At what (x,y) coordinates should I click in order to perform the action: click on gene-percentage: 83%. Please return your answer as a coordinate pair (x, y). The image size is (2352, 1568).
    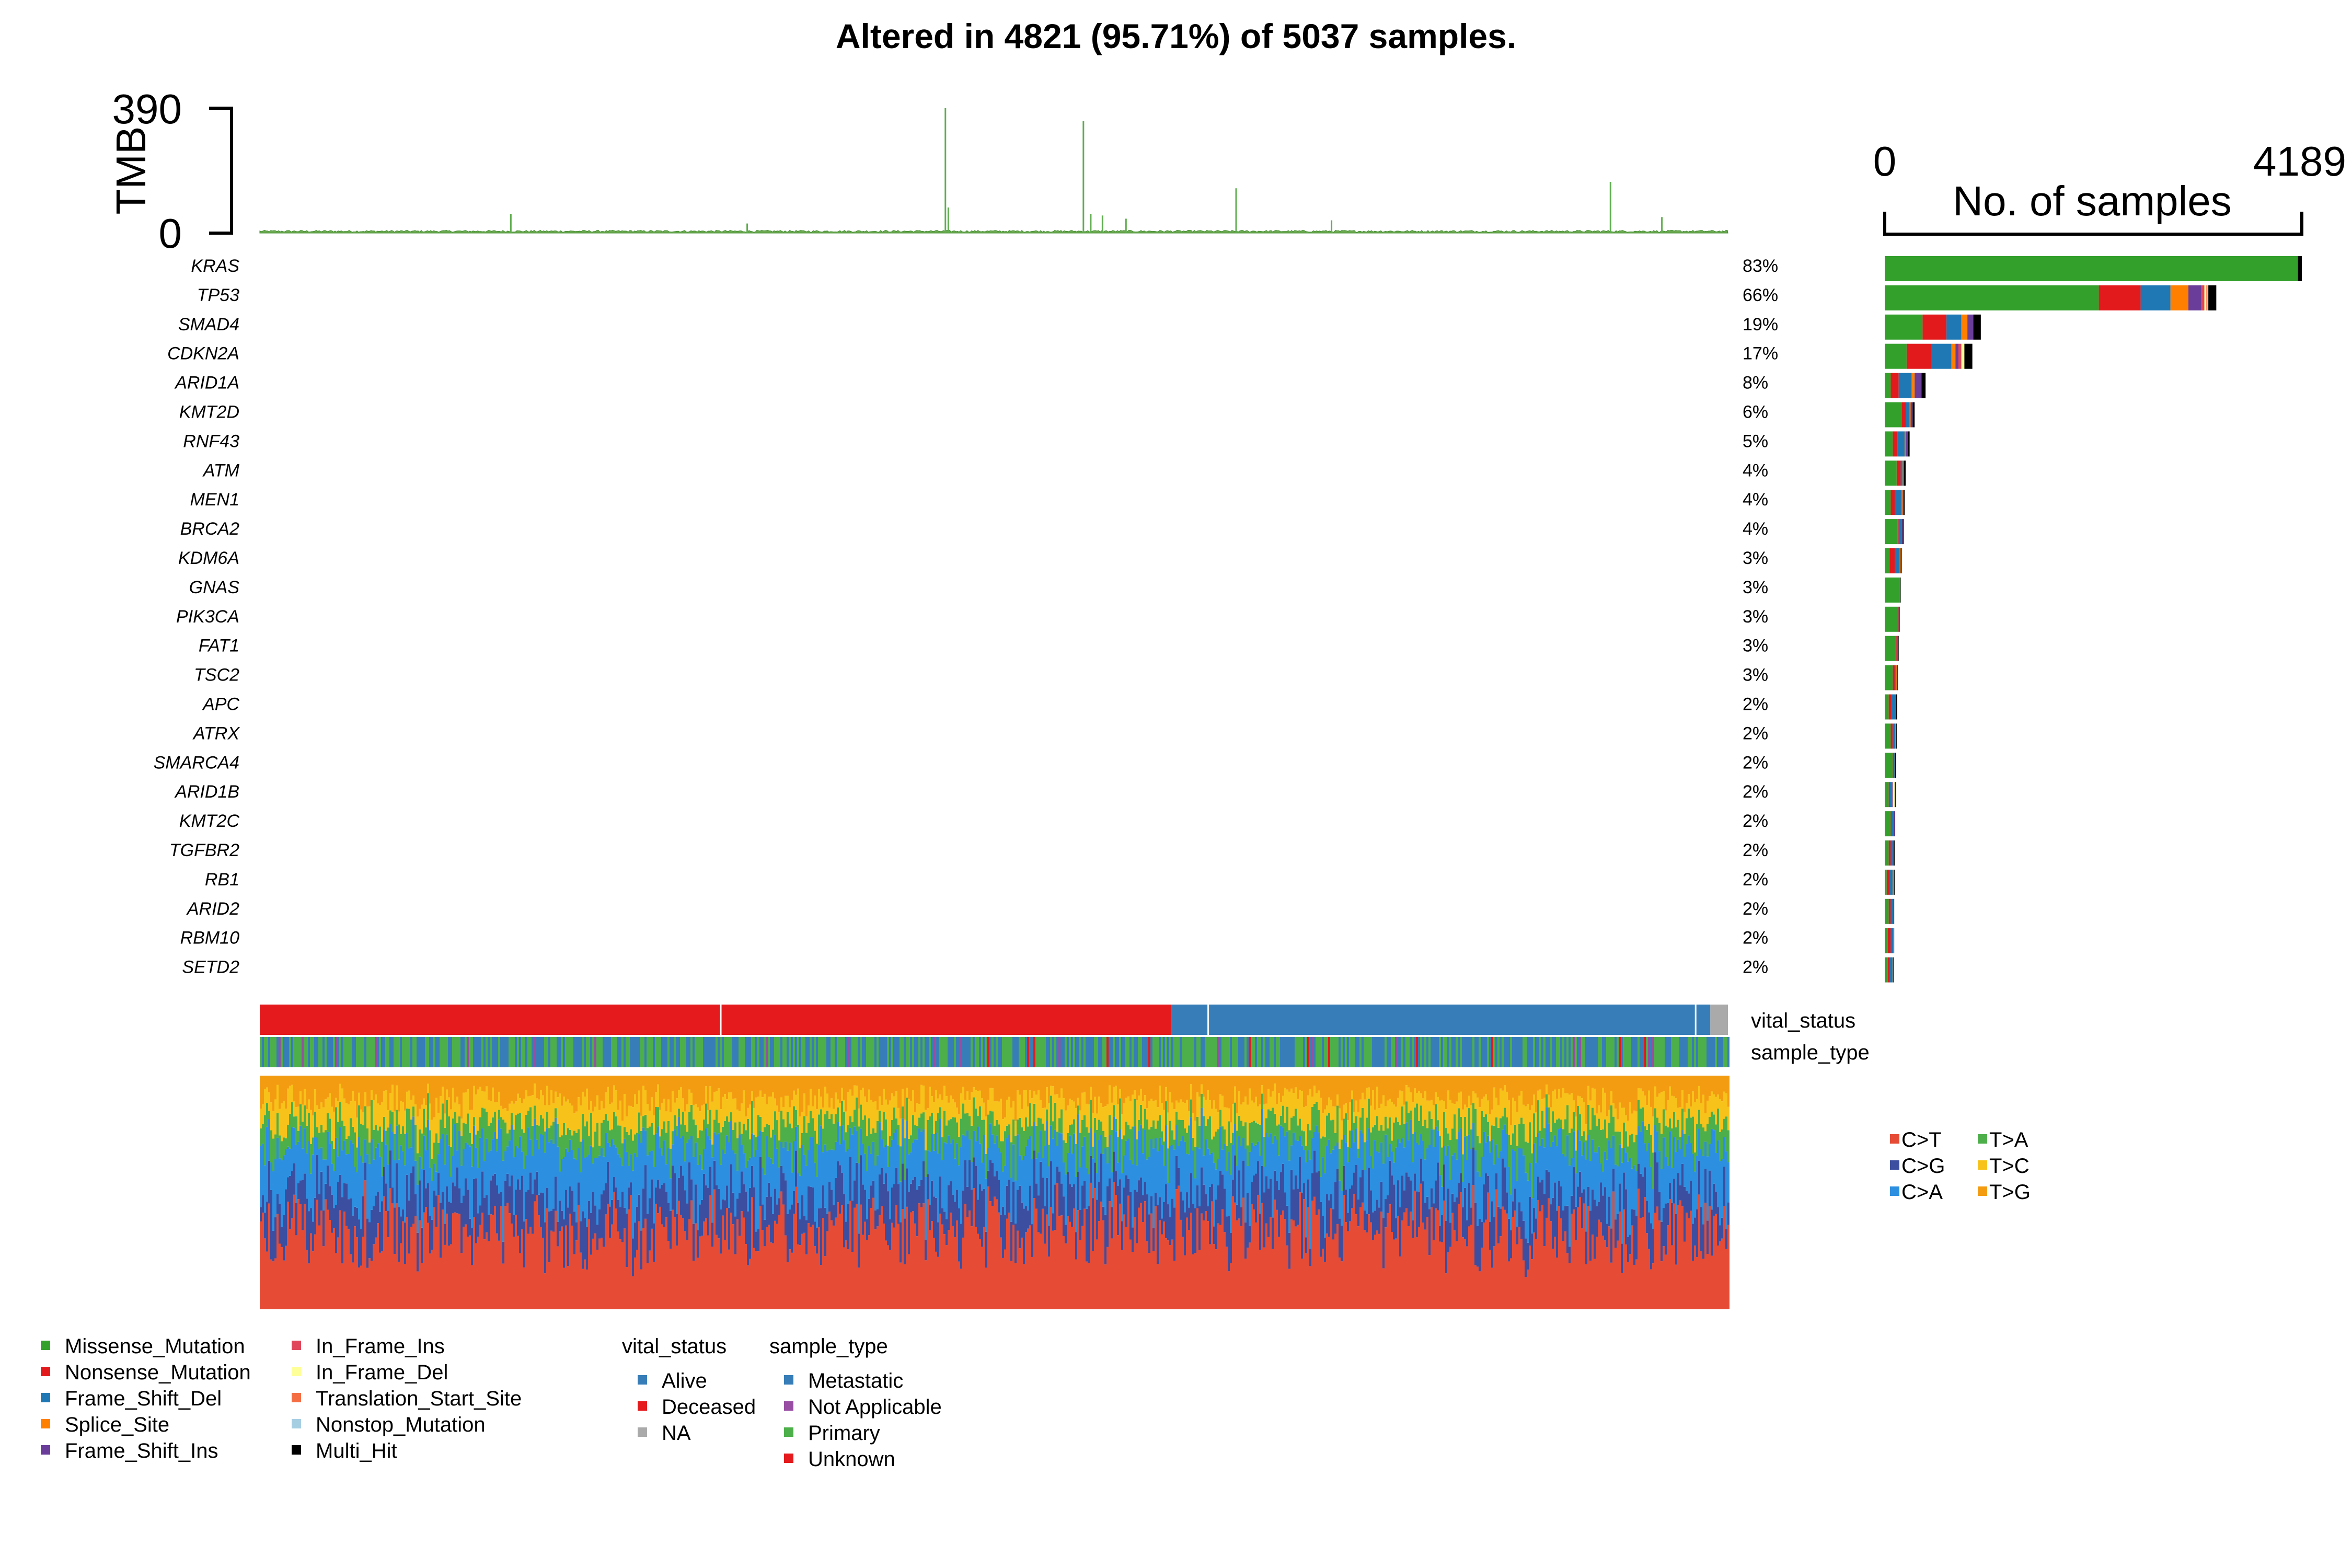
    Looking at the image, I should click on (1760, 266).